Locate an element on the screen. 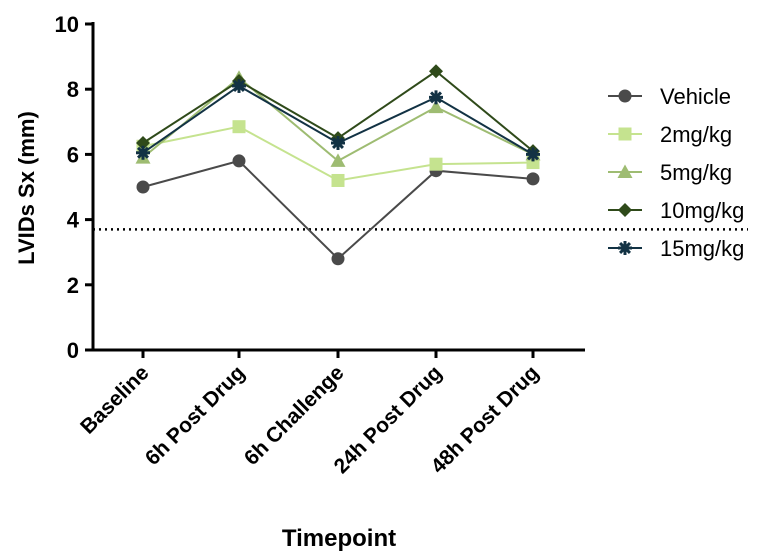  y-axis-title: LVIDs Sx (mm) is located at coordinates (26, 188).